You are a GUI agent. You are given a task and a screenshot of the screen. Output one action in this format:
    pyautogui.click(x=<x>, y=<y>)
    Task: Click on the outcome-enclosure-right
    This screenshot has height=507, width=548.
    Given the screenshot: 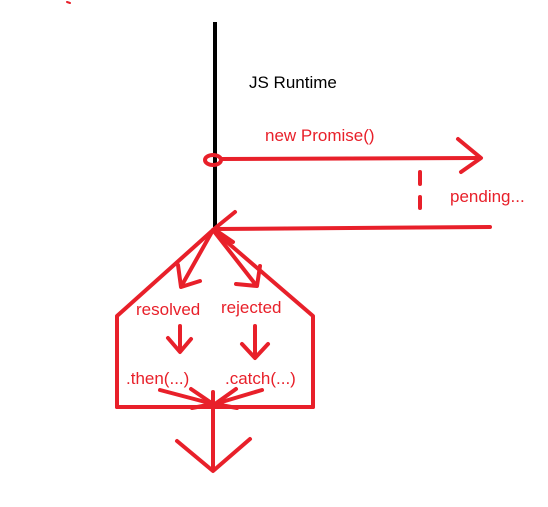 What is the action you would take?
    pyautogui.click(x=263, y=318)
    